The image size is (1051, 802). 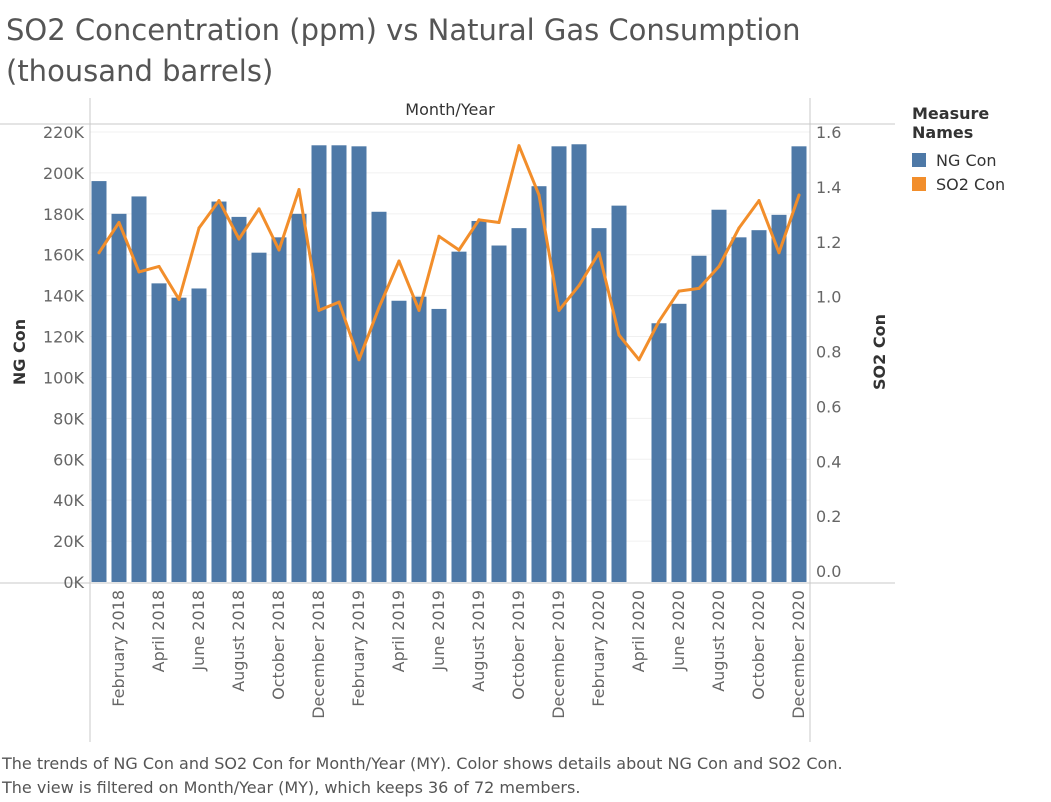 I want to click on x-tick-label: June 2018, so click(x=198, y=631).